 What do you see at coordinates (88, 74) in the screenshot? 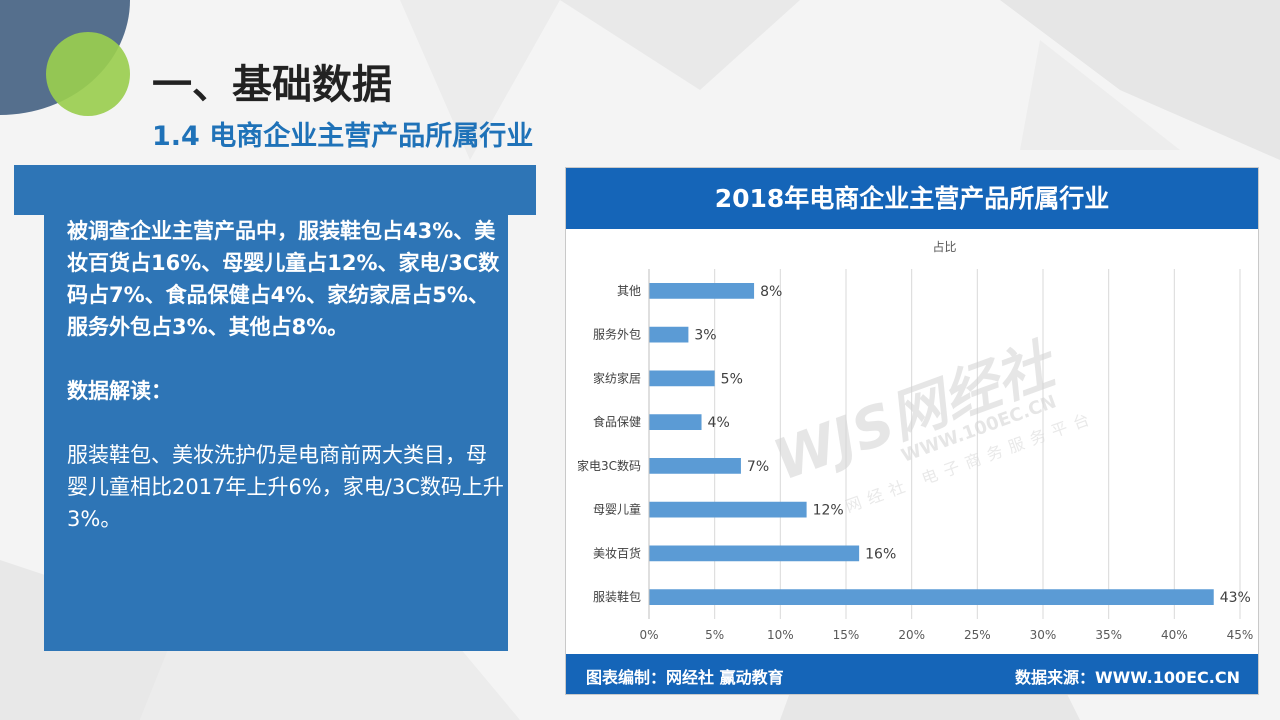
I see `green-circle-decoration` at bounding box center [88, 74].